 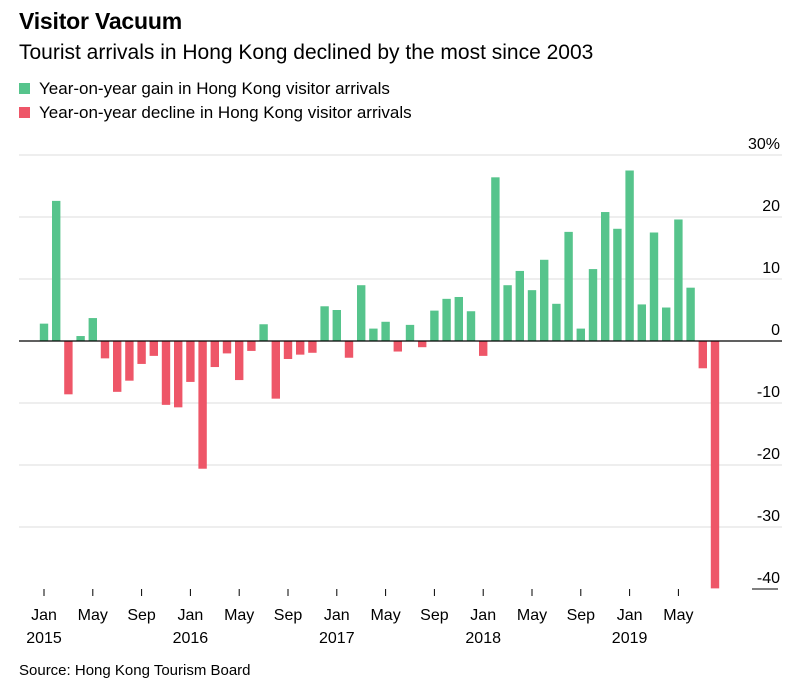 I want to click on y-tick-label: -10, so click(x=768, y=392).